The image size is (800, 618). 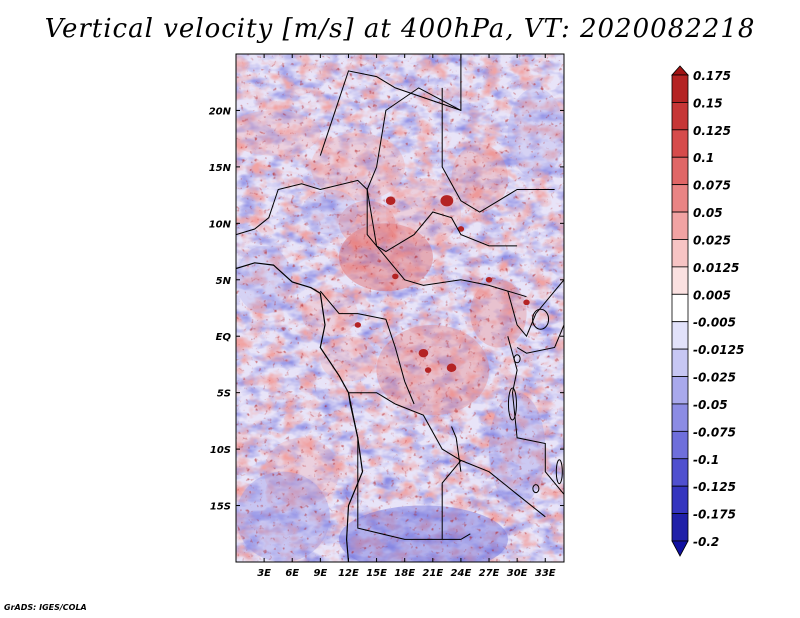 What do you see at coordinates (712, 131) in the screenshot?
I see `colorbar-label-2: 0.125` at bounding box center [712, 131].